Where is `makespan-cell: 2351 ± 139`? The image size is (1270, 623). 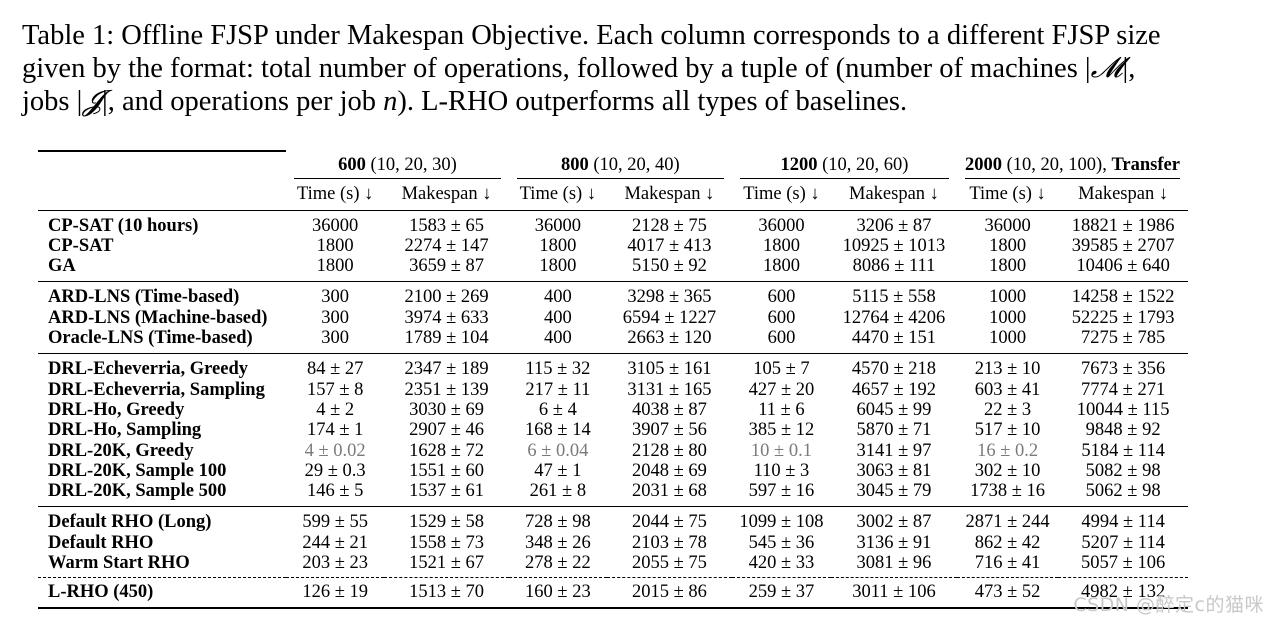 makespan-cell: 2351 ± 139 is located at coordinates (446, 389).